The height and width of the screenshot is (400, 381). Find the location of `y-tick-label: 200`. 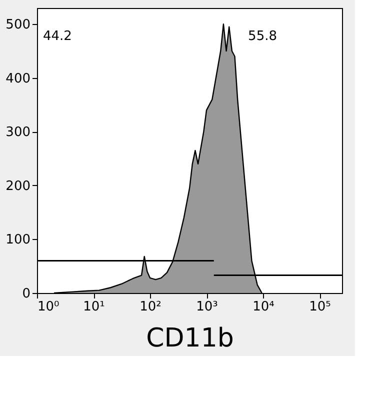

y-tick-label: 200 is located at coordinates (18, 186).